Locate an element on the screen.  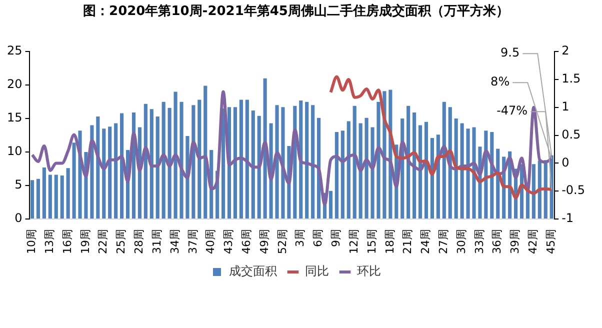
y2-tick-label: 0 is located at coordinates (566, 162).